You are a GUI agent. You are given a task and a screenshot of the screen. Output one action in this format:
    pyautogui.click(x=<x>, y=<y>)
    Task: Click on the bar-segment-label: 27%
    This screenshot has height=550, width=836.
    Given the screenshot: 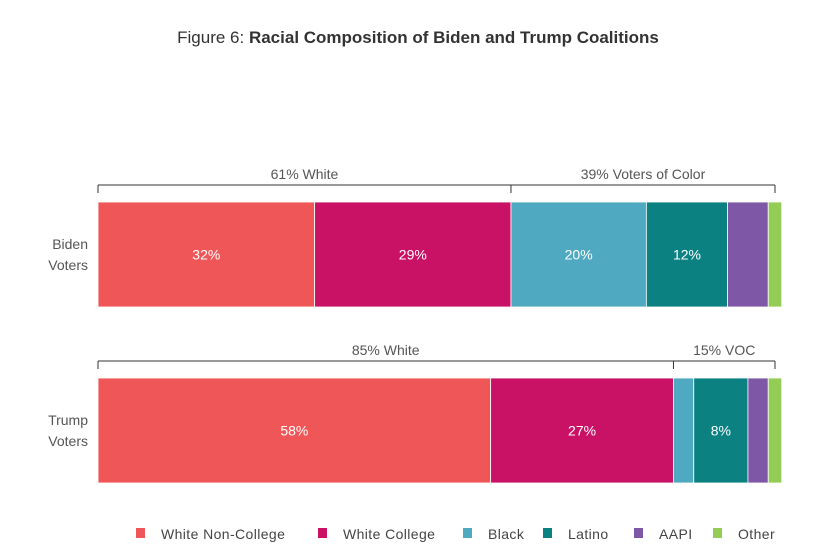 What is the action you would take?
    pyautogui.click(x=582, y=431)
    